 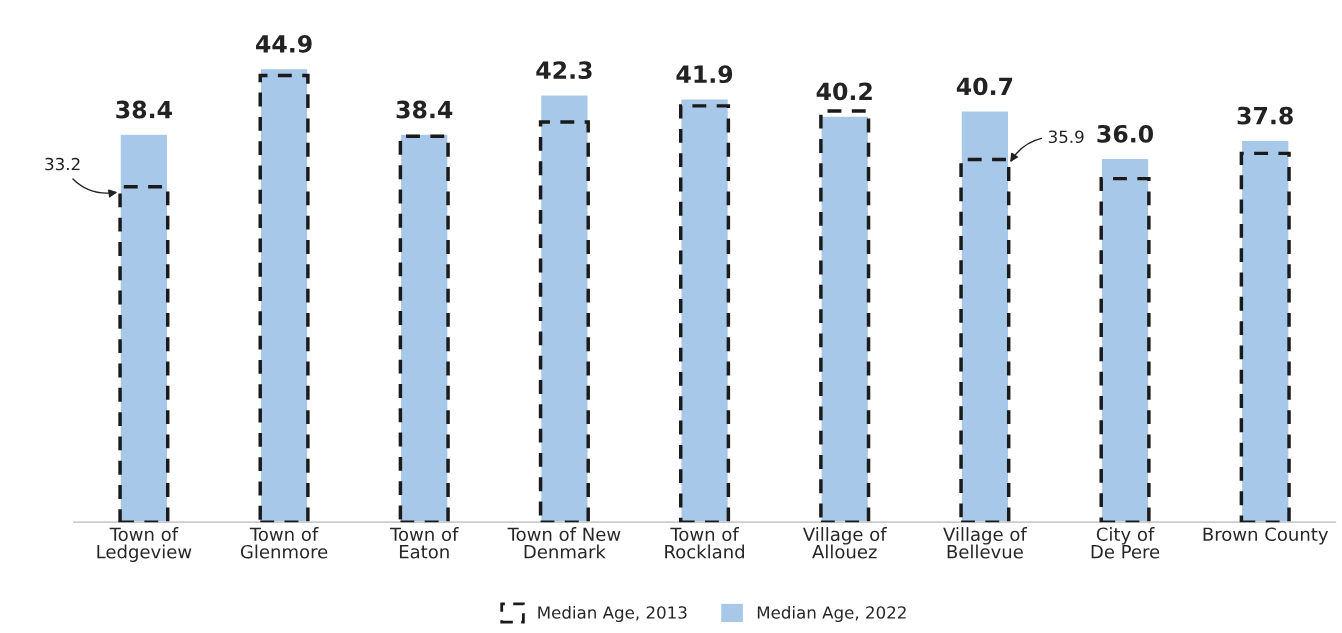 I want to click on x-tick-label: Village of Allouez, so click(x=844, y=543).